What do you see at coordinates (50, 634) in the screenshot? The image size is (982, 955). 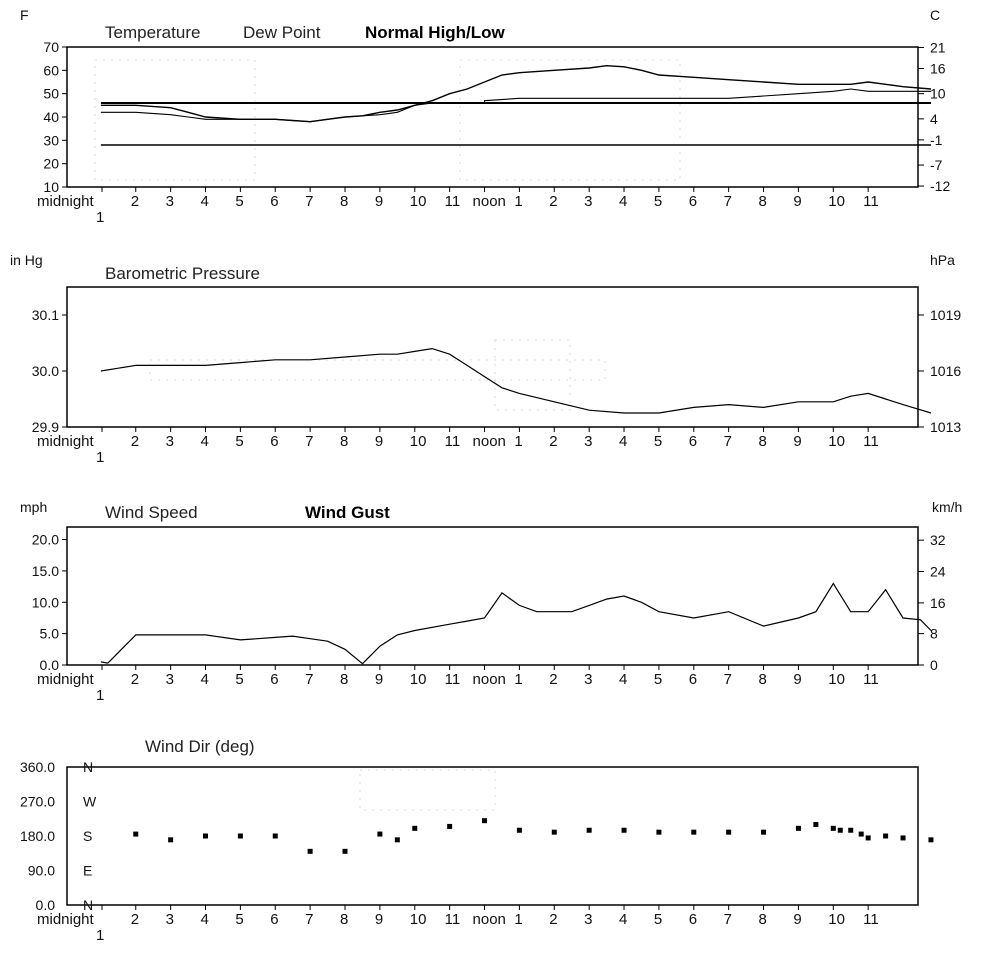 I see `y-tick-label: 5.0` at bounding box center [50, 634].